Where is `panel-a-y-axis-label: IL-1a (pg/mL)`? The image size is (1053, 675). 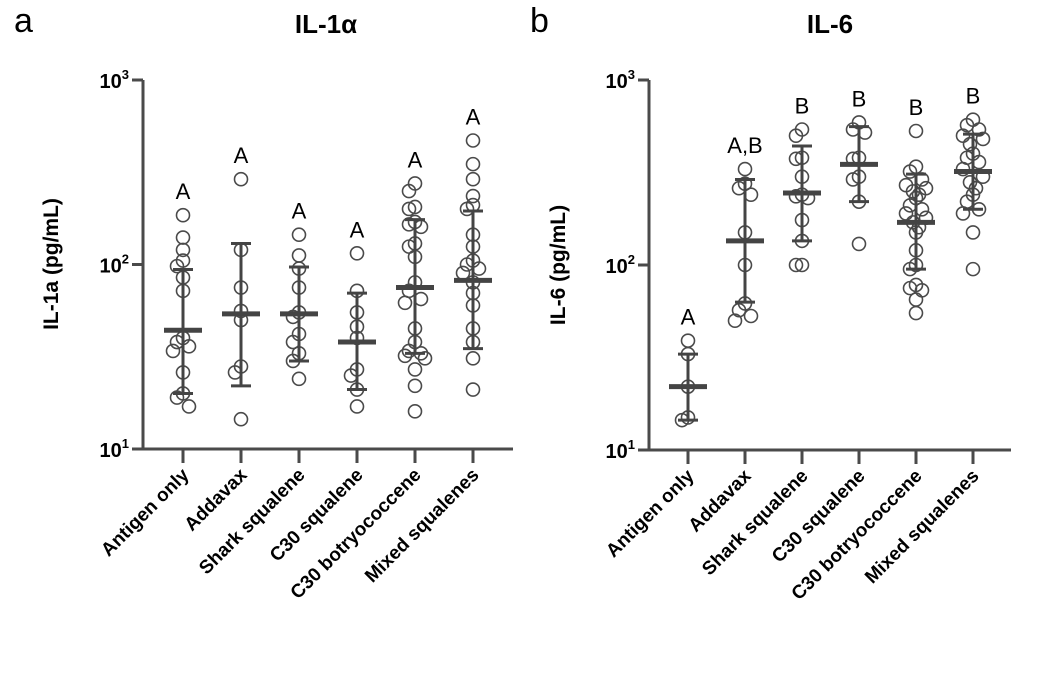
panel-a-y-axis-label: IL-1a (pg/mL) is located at coordinates (51, 264).